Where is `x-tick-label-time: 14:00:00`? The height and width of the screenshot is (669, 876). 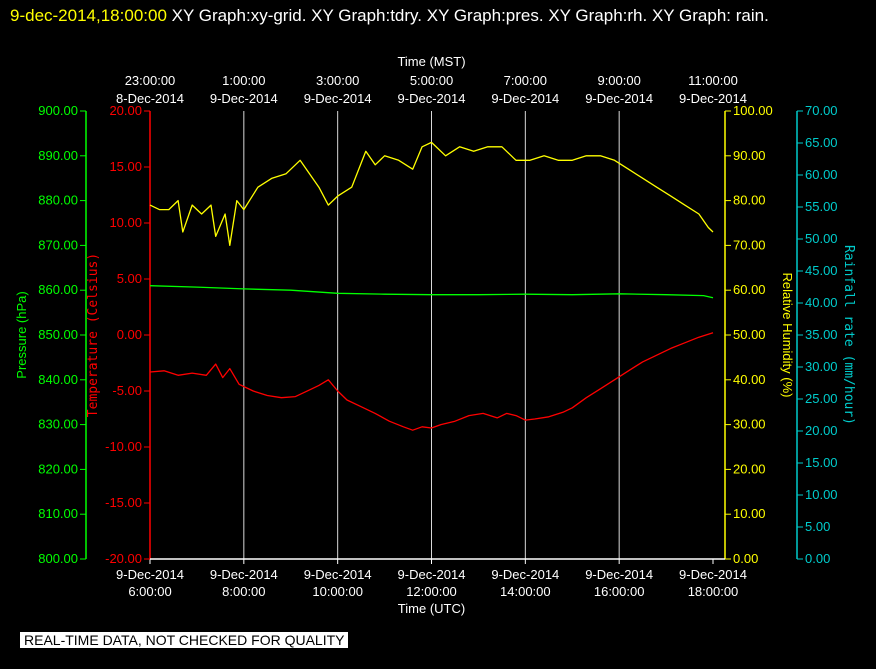 x-tick-label-time: 14:00:00 is located at coordinates (525, 591).